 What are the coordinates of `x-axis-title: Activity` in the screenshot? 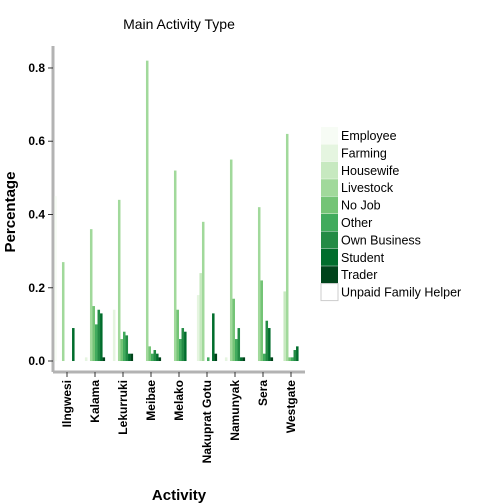 It's located at (179, 495).